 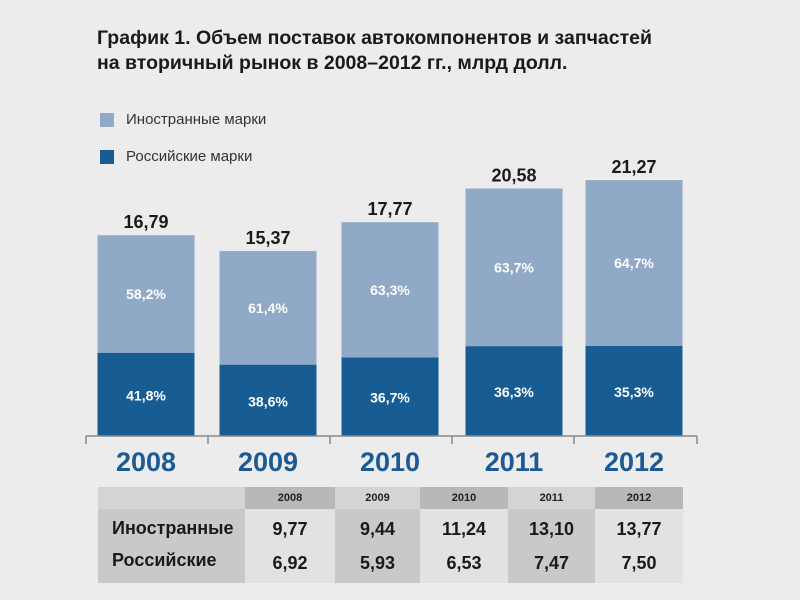 I want to click on share-label-russian-2010: 36,7%, so click(x=390, y=398).